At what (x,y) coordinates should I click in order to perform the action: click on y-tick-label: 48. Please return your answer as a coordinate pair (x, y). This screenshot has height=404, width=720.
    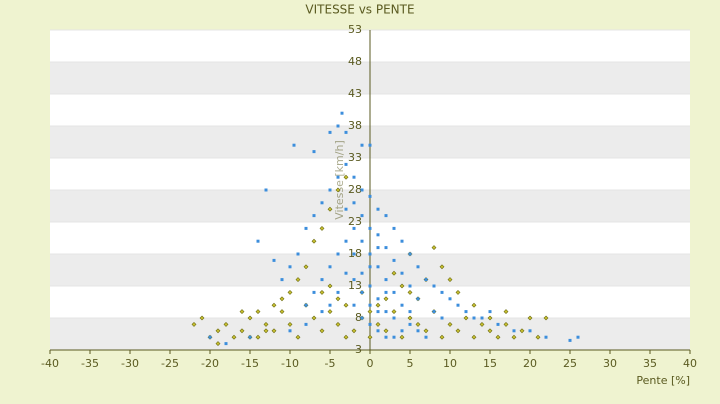
    Looking at the image, I should click on (355, 61).